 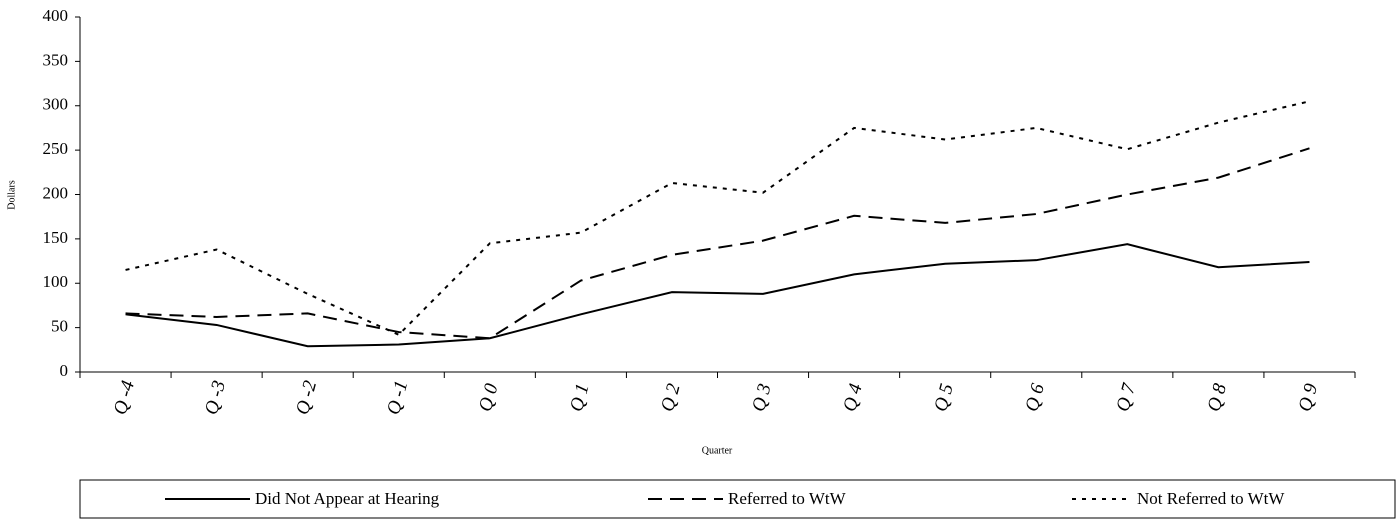 I want to click on x-axis-label: Quarter, so click(x=717, y=450).